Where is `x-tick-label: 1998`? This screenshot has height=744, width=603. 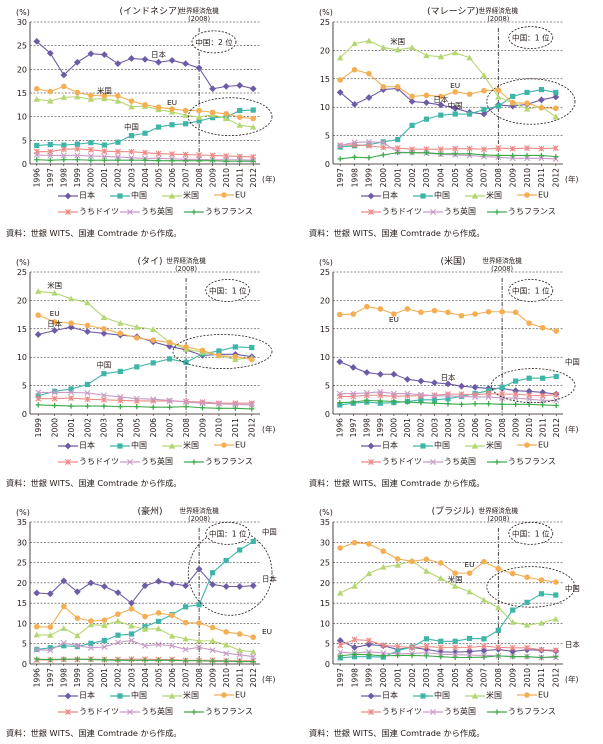 x-tick-label: 1998 is located at coordinates (354, 177).